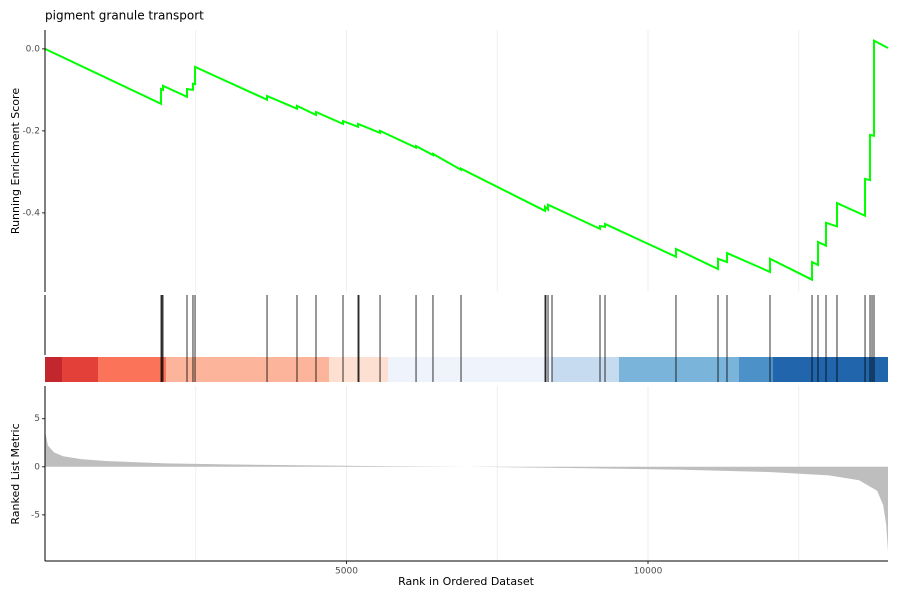 The image size is (900, 600). I want to click on y-axis-label: Running Enrichment Score, so click(15, 161).